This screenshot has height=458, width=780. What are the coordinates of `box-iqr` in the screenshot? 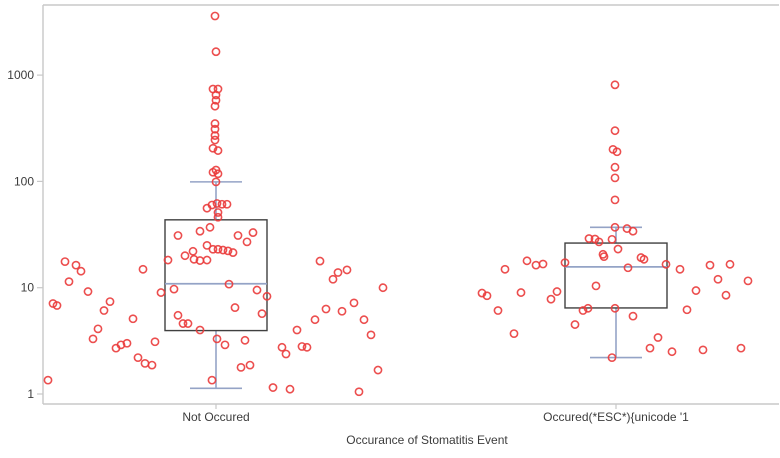 It's located at (616, 275).